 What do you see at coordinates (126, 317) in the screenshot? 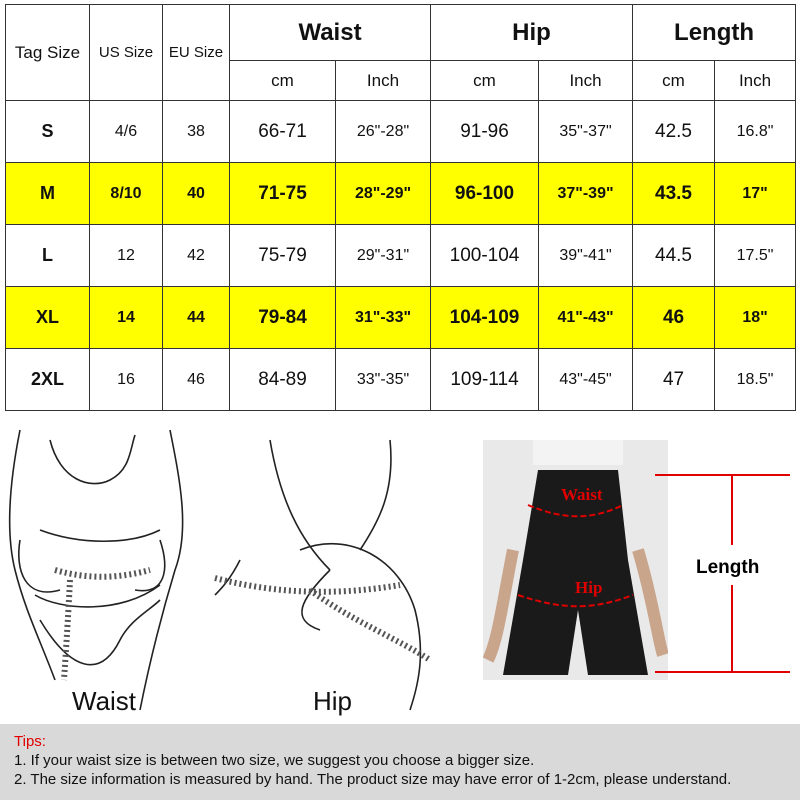
I see `cell-us: 14` at bounding box center [126, 317].